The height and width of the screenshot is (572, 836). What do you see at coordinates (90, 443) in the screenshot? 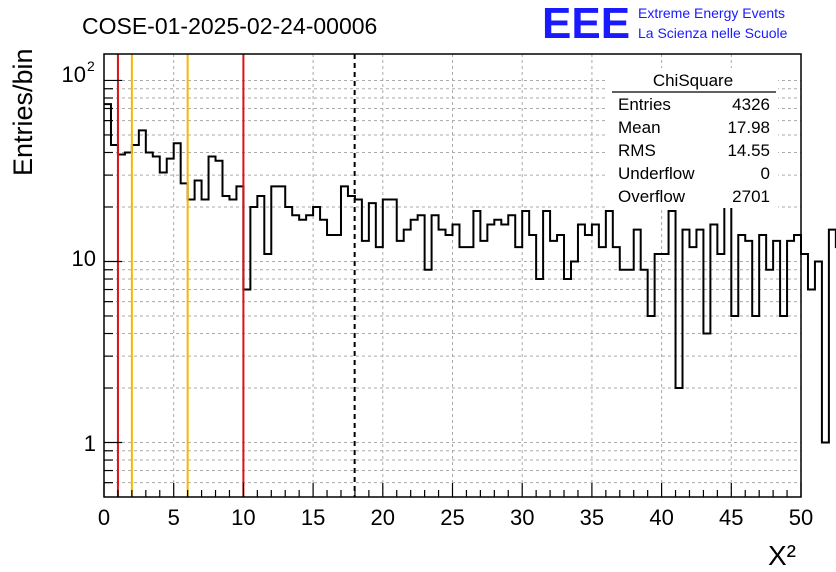
I see `y-tick-label: 1` at bounding box center [90, 443].